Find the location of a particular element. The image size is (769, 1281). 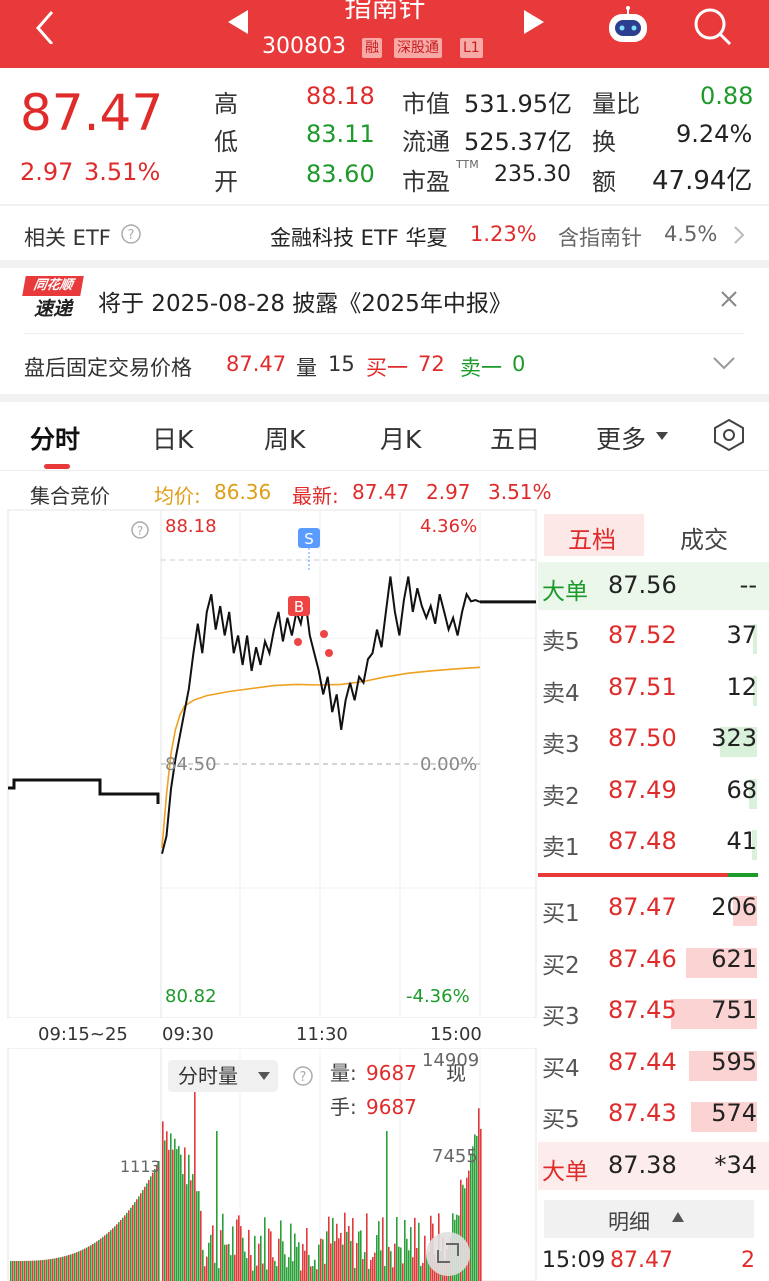

back-arrow-icon is located at coordinates (46, 26).